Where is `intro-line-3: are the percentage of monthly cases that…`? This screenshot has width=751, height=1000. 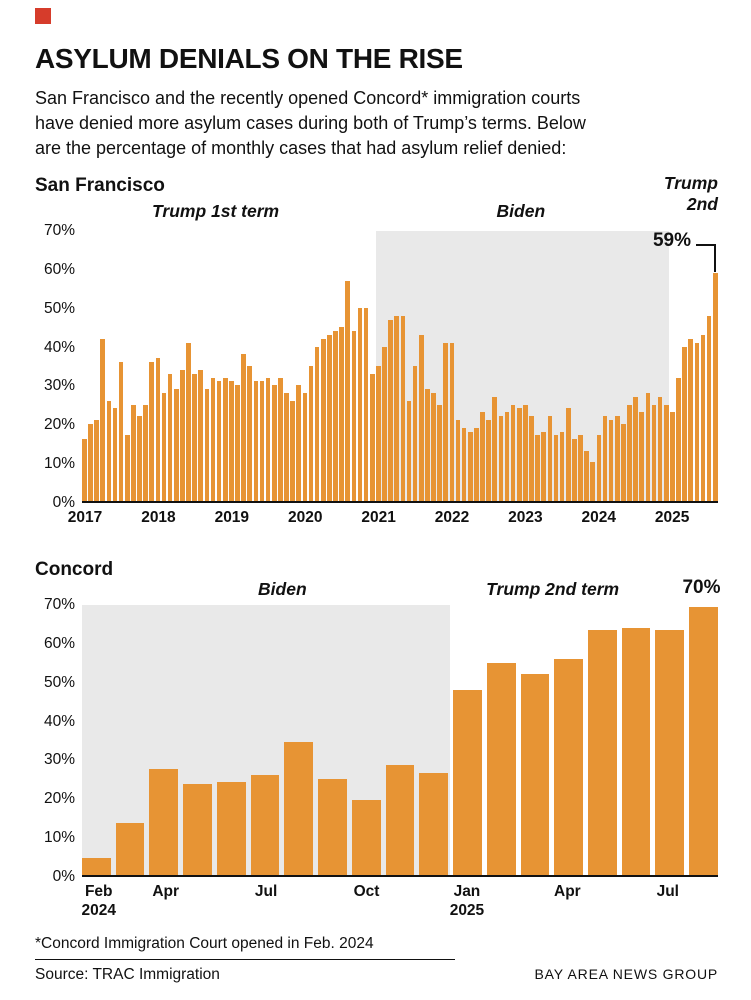 intro-line-3: are the percentage of monthly cases that… is located at coordinates (301, 148).